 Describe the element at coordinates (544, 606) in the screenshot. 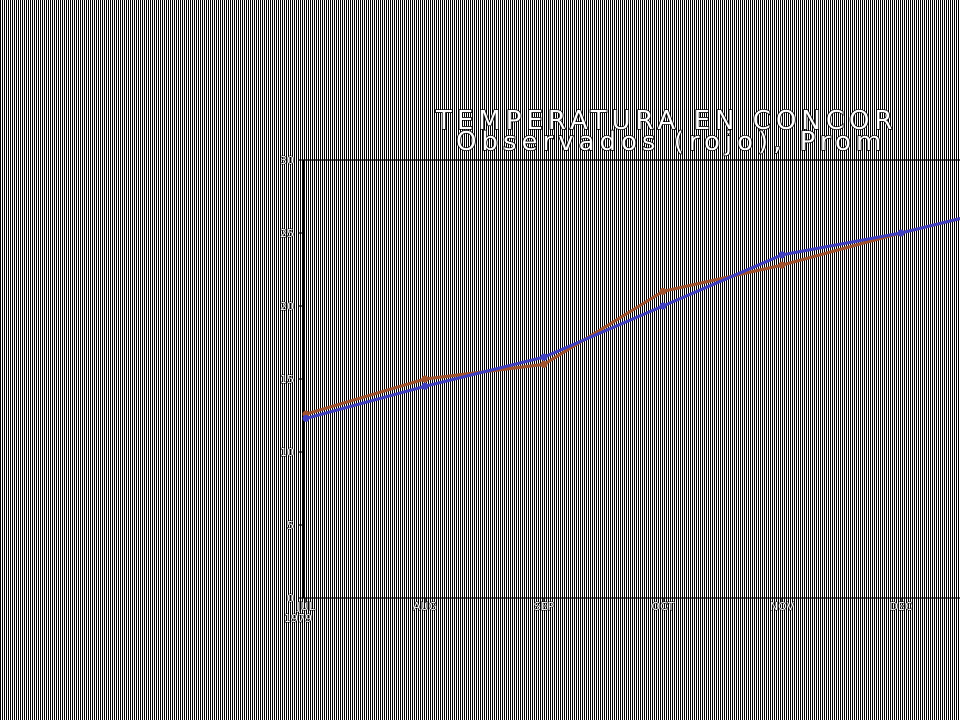

I see `x-tick-label: SEP` at that location.